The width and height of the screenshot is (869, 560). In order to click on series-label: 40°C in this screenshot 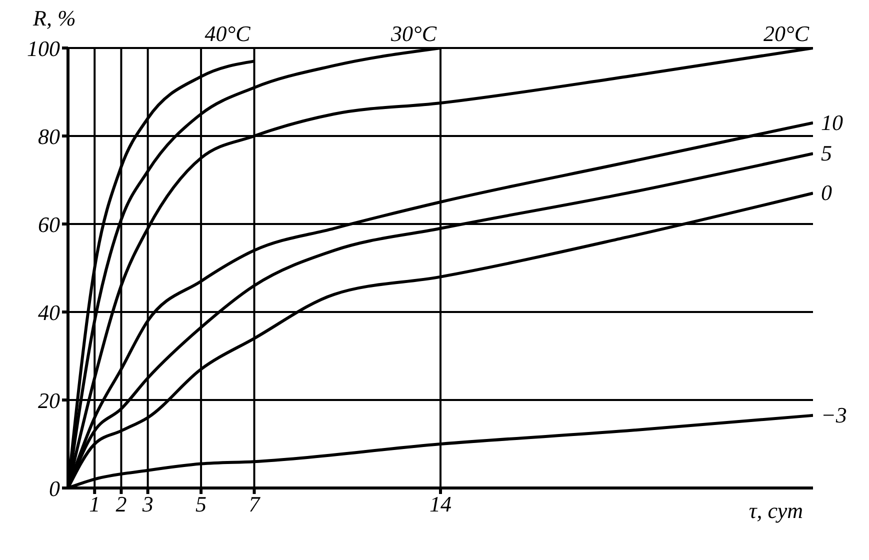, I will do `click(227, 33)`.